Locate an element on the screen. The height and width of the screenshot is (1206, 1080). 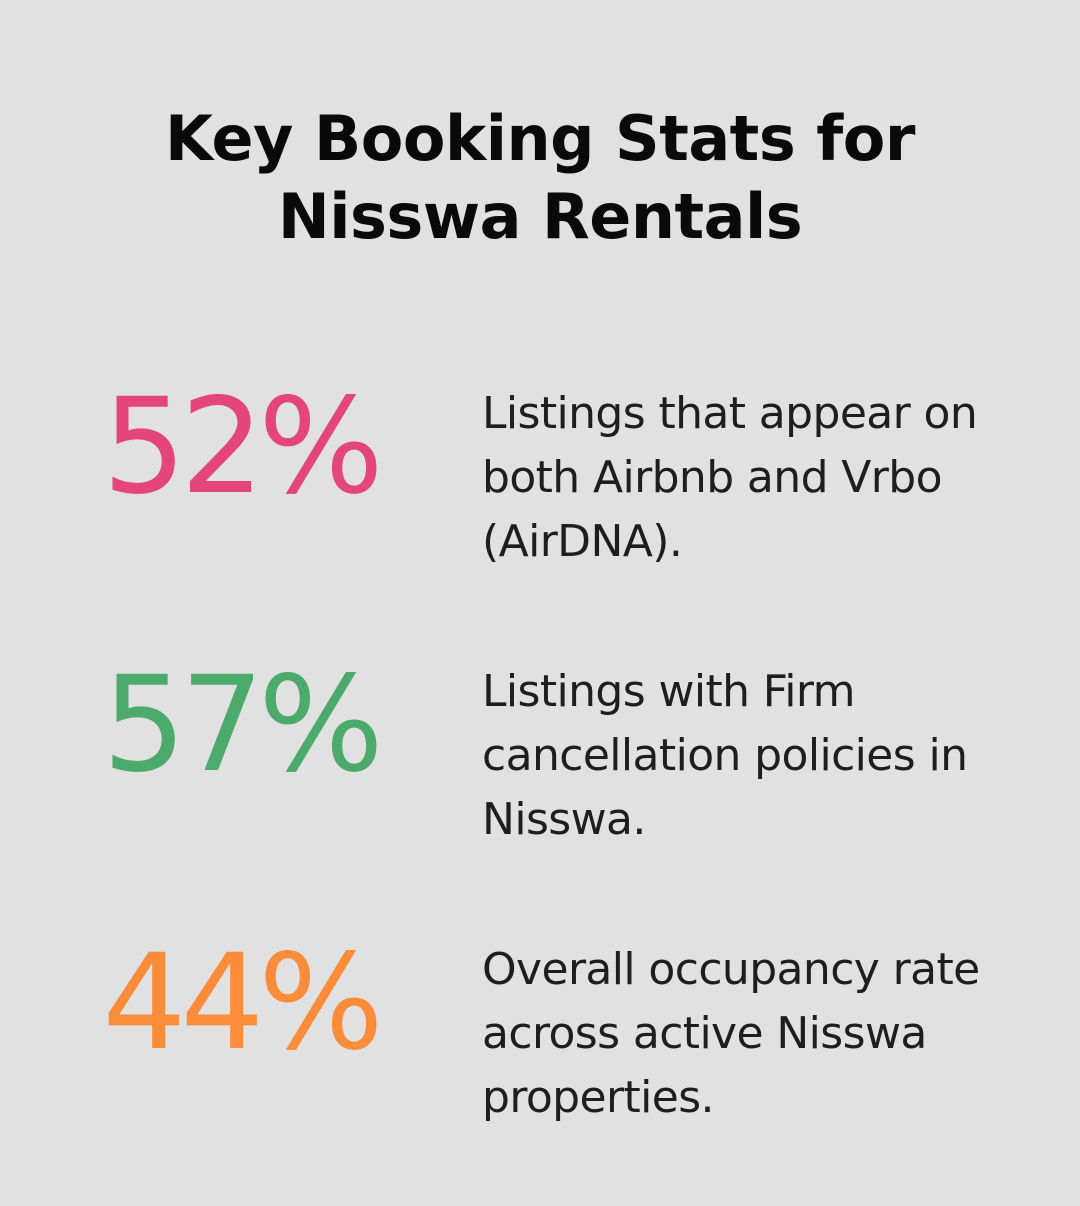
stat-description-line: Listings with Firm is located at coordinates (669, 691).